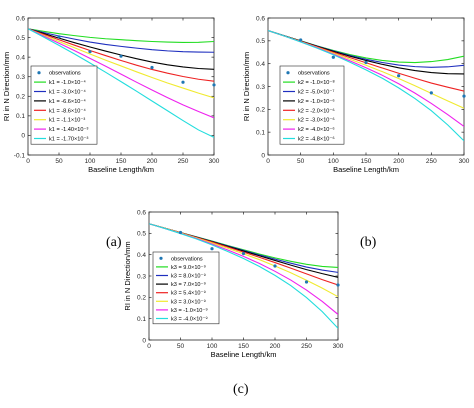 Image resolution: width=474 pixels, height=408 pixels. What do you see at coordinates (189, 301) in the screenshot?
I see `legend-label-5: k3 = 3.0×10⁻⁹` at bounding box center [189, 301].